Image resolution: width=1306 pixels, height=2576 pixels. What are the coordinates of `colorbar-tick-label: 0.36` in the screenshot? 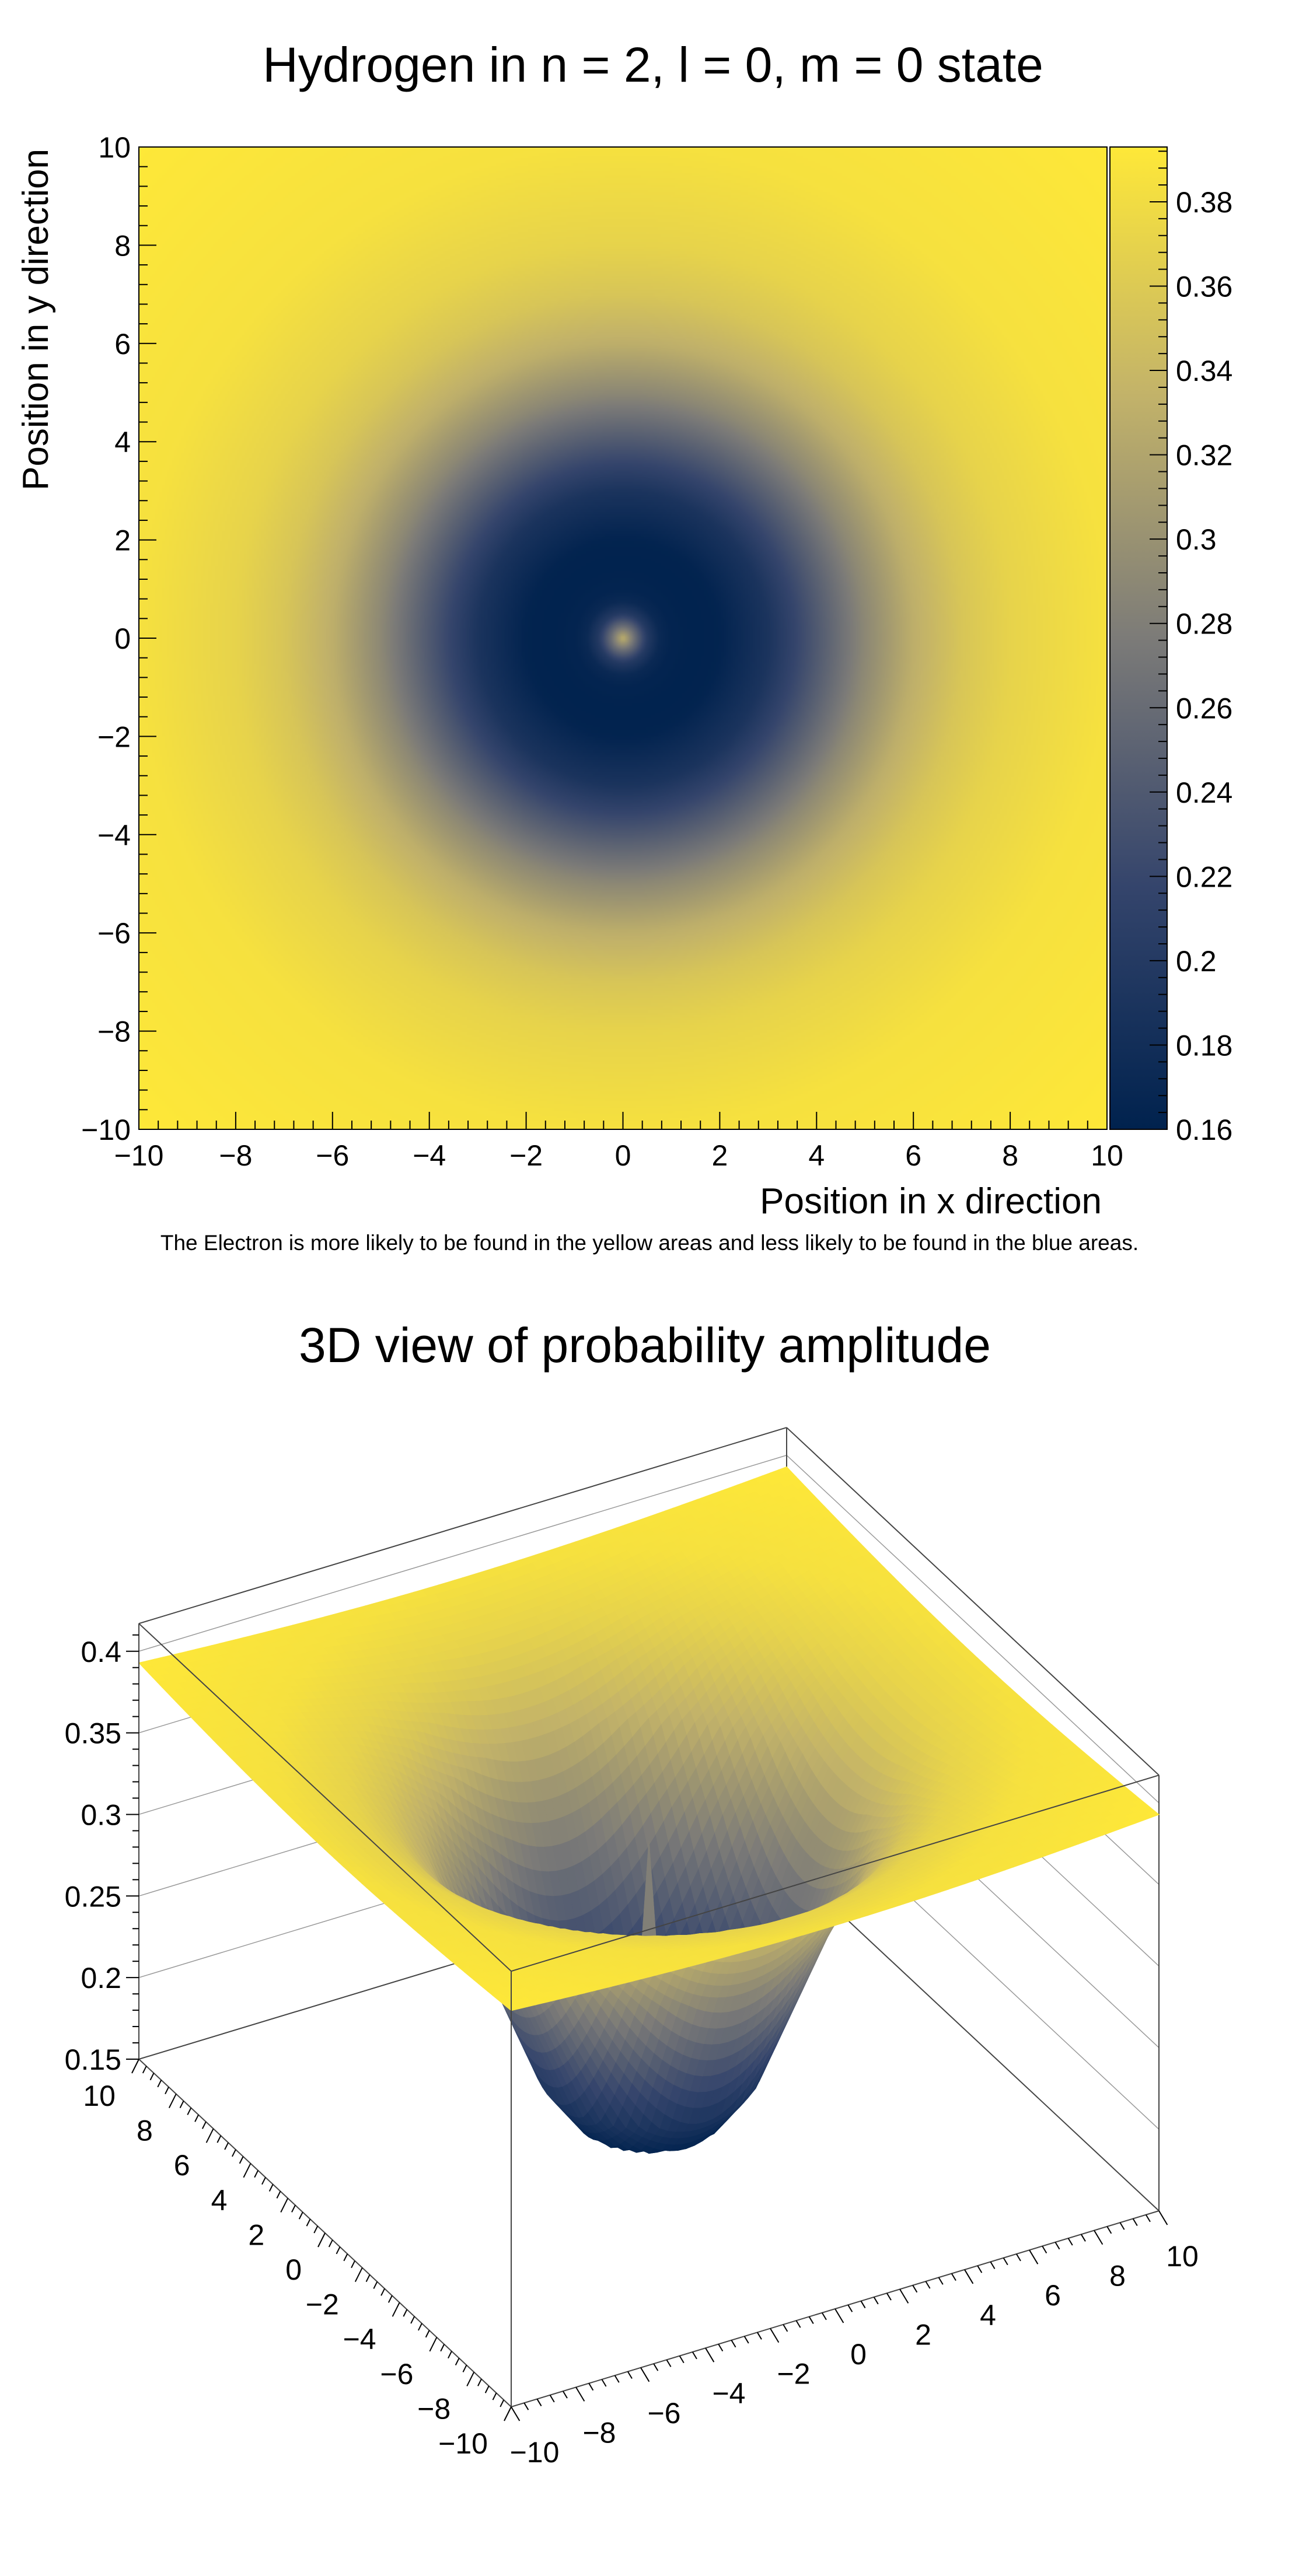 It's located at (1204, 287).